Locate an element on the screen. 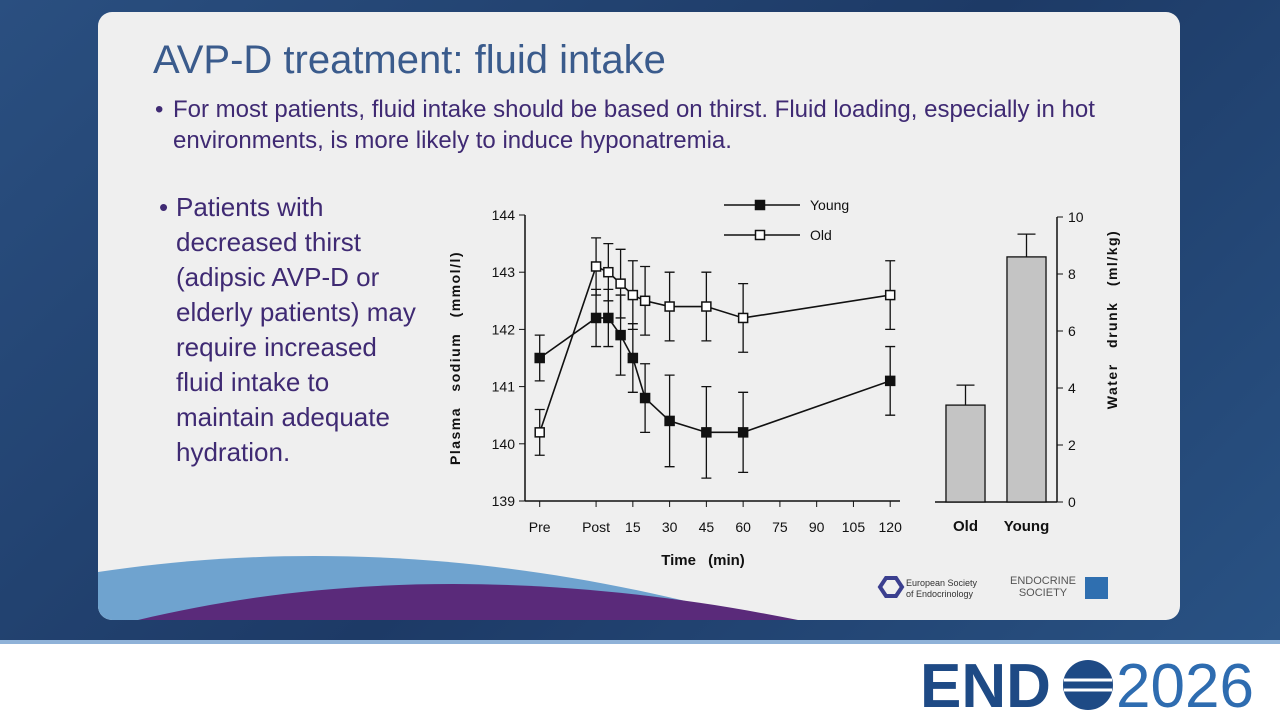 The image size is (1280, 724). legend-label: Old is located at coordinates (821, 235).